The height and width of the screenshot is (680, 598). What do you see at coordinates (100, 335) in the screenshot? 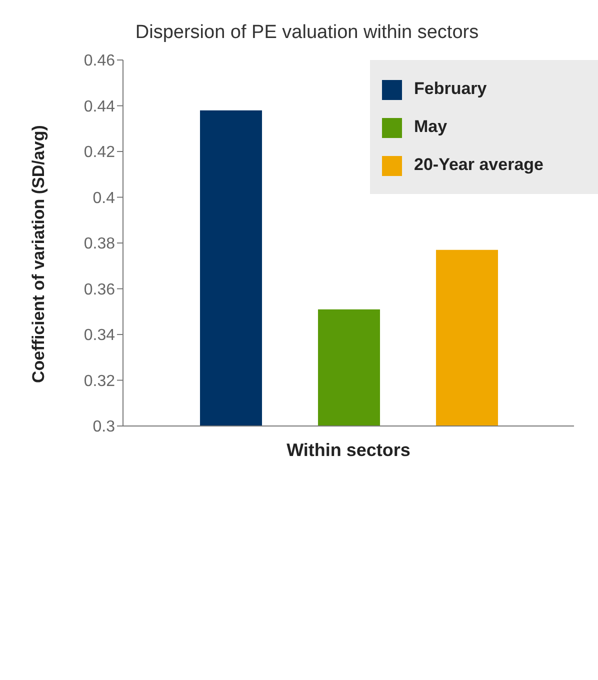
I see `y-tick-label: 0.34` at bounding box center [100, 335].